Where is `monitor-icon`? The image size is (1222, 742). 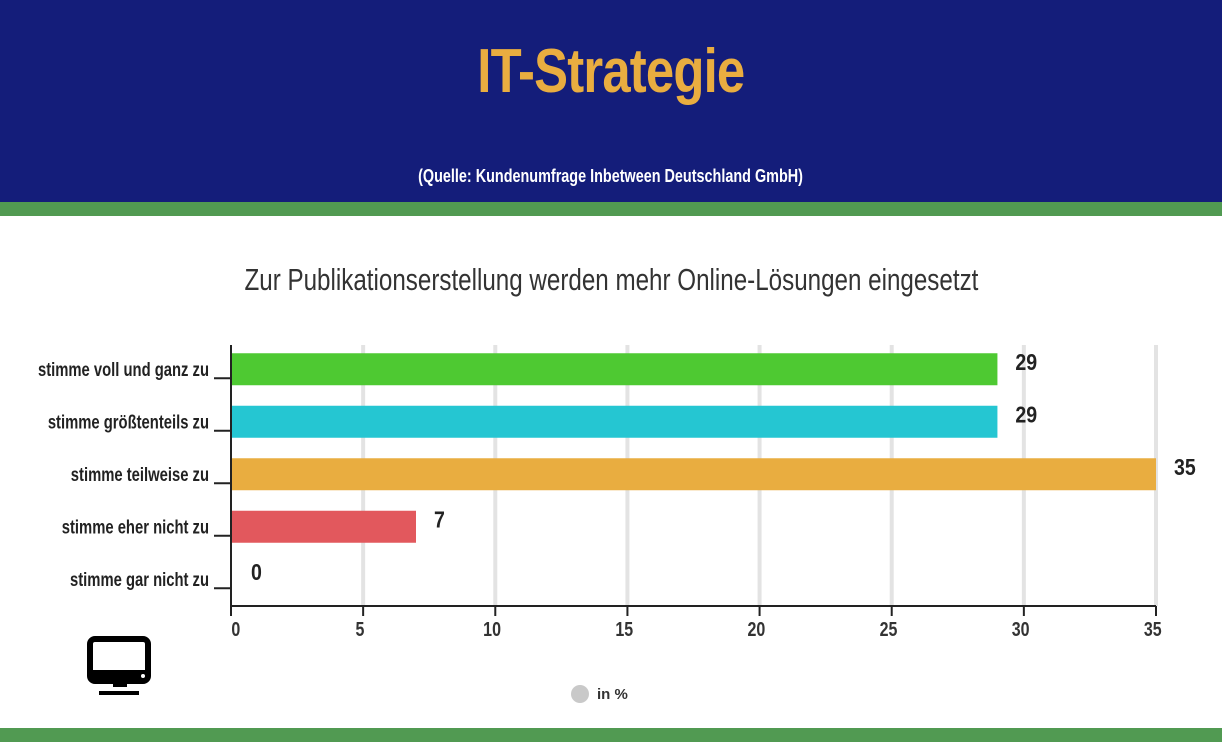
monitor-icon is located at coordinates (119, 665).